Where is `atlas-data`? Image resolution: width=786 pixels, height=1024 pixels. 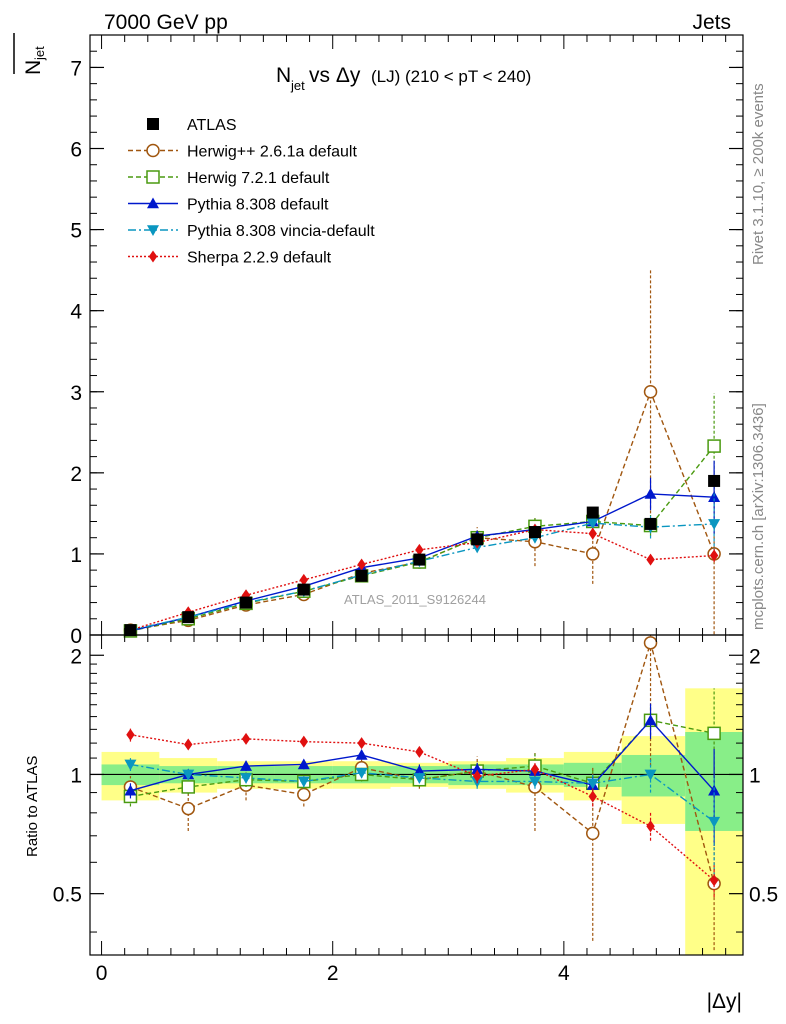
atlas-data is located at coordinates (422, 555).